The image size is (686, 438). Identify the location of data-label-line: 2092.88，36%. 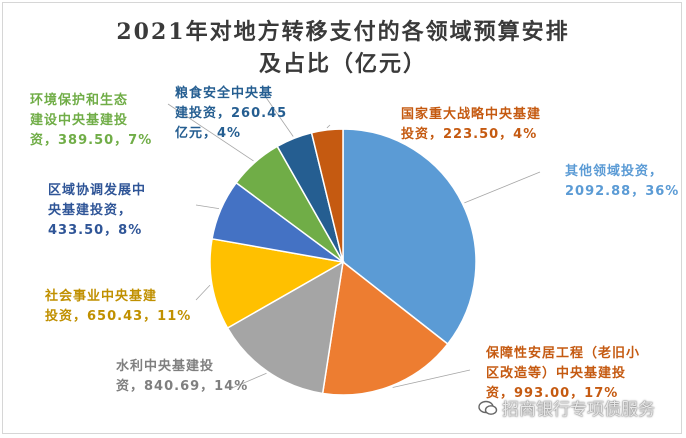
(622, 191).